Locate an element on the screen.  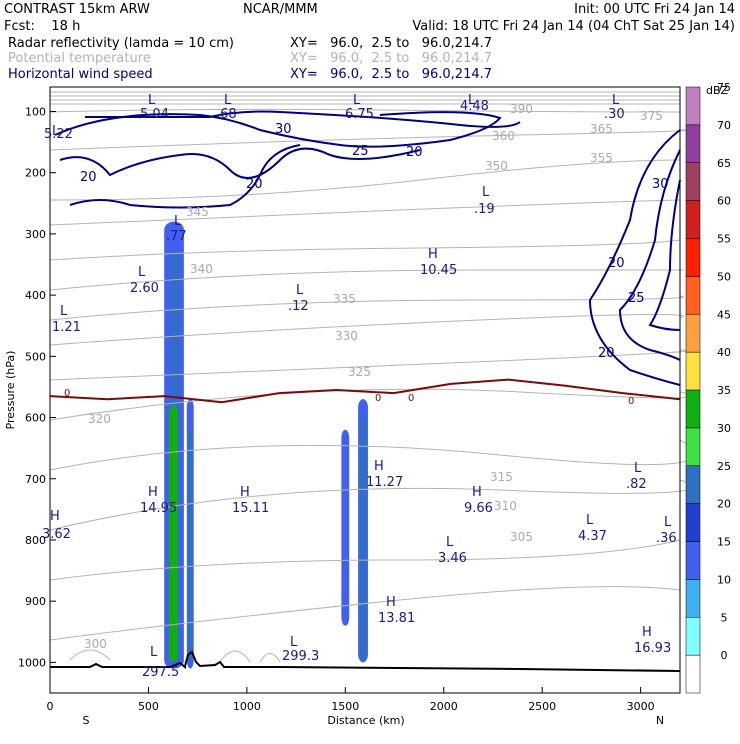
x-tick-label-0: 0 is located at coordinates (50, 706).